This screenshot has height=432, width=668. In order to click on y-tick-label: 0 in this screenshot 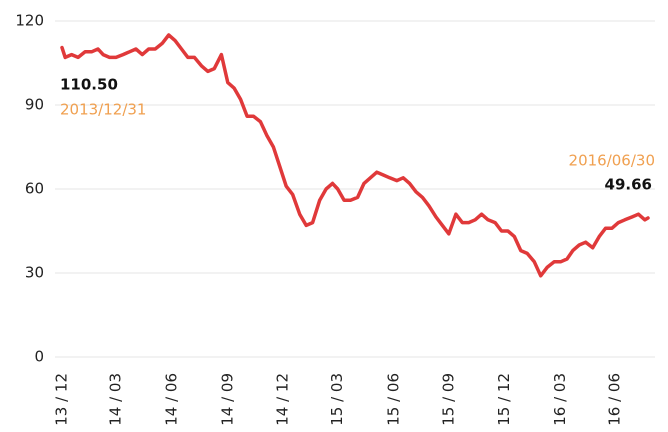, I will do `click(39, 357)`.